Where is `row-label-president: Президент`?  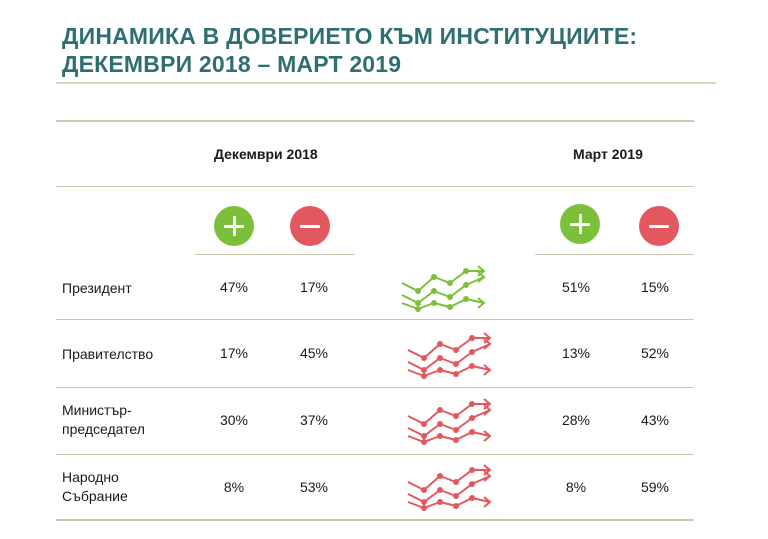 row-label-president: Президент is located at coordinates (97, 288).